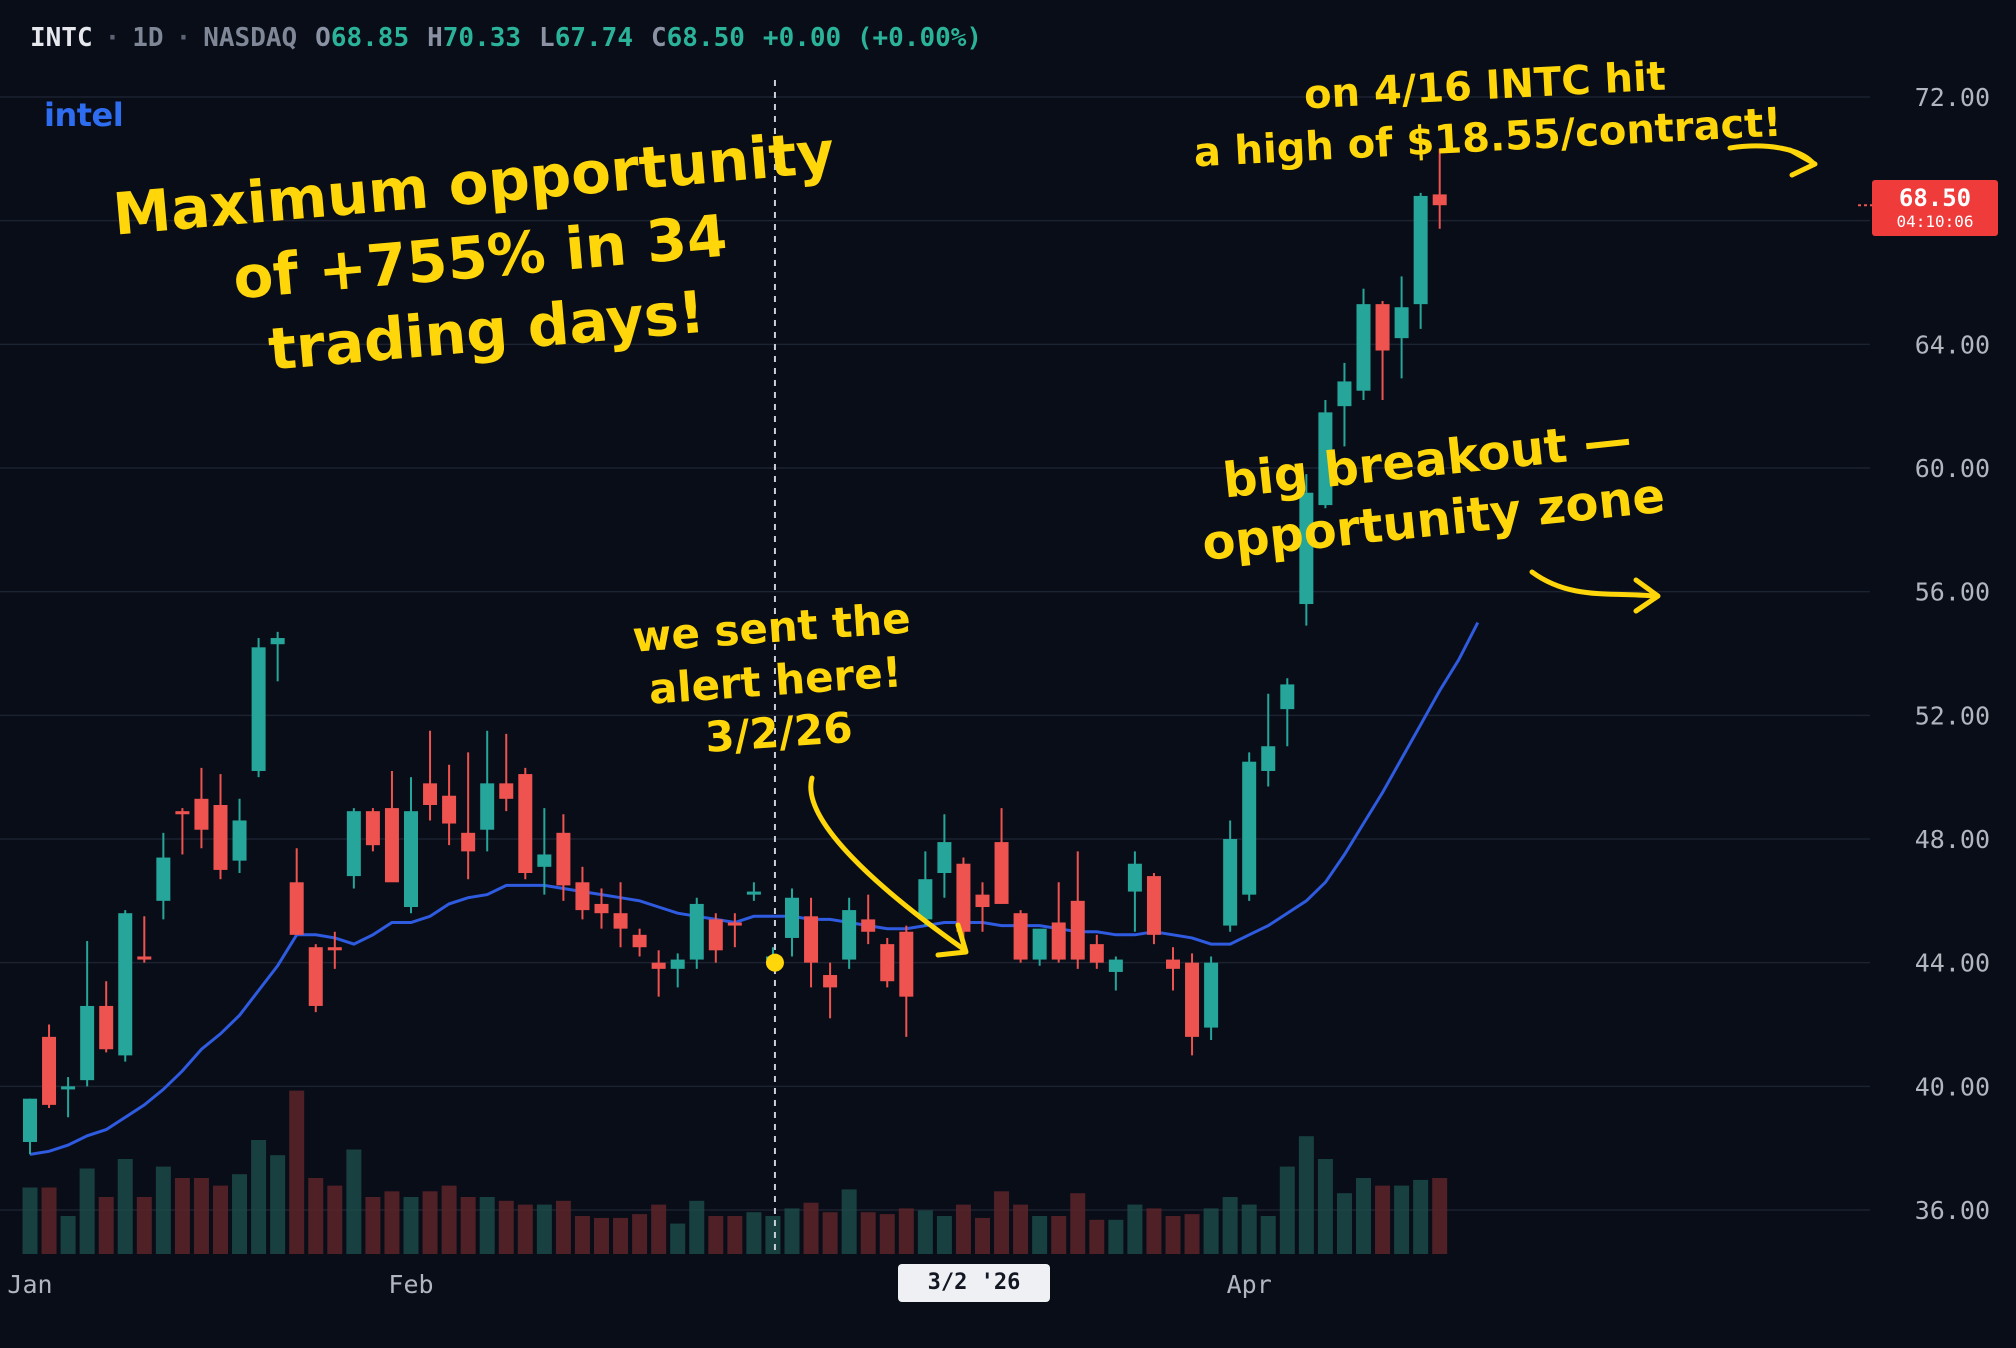 This screenshot has width=2016, height=1348. I want to click on annotation-alert: we sent the alert here! 3/2/26, so click(775, 680).